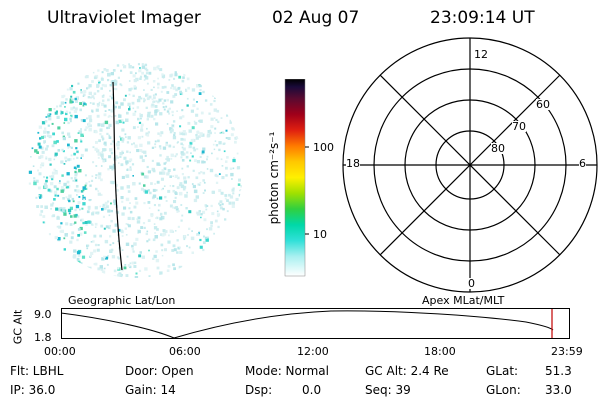  I want to click on observation-time: 23:09:14 UT, so click(482, 18).